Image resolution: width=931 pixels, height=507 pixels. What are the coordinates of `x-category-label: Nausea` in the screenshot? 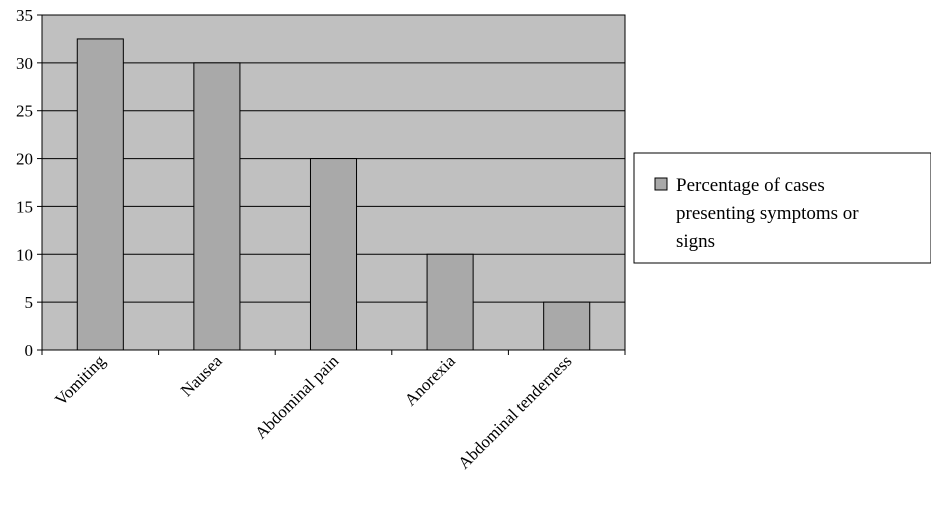 It's located at (201, 375).